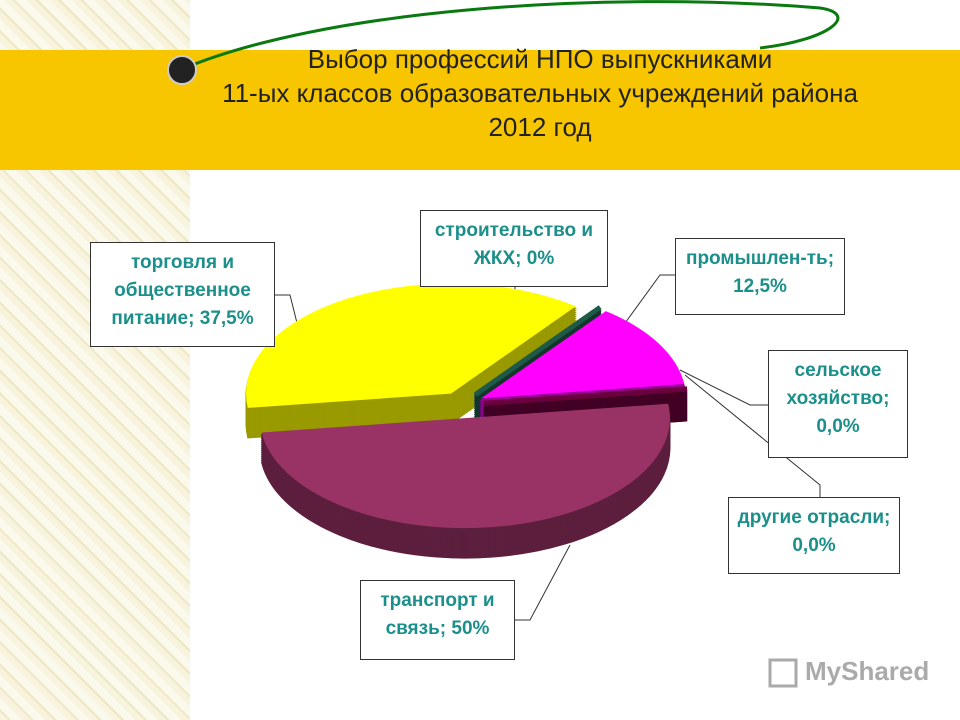 The height and width of the screenshot is (720, 960). I want to click on value-label: 37,5%, so click(226, 318).